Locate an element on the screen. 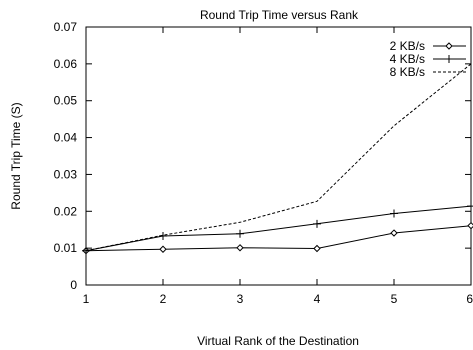 The height and width of the screenshot is (350, 473). y-tick-label: 0.05 is located at coordinates (66, 101).